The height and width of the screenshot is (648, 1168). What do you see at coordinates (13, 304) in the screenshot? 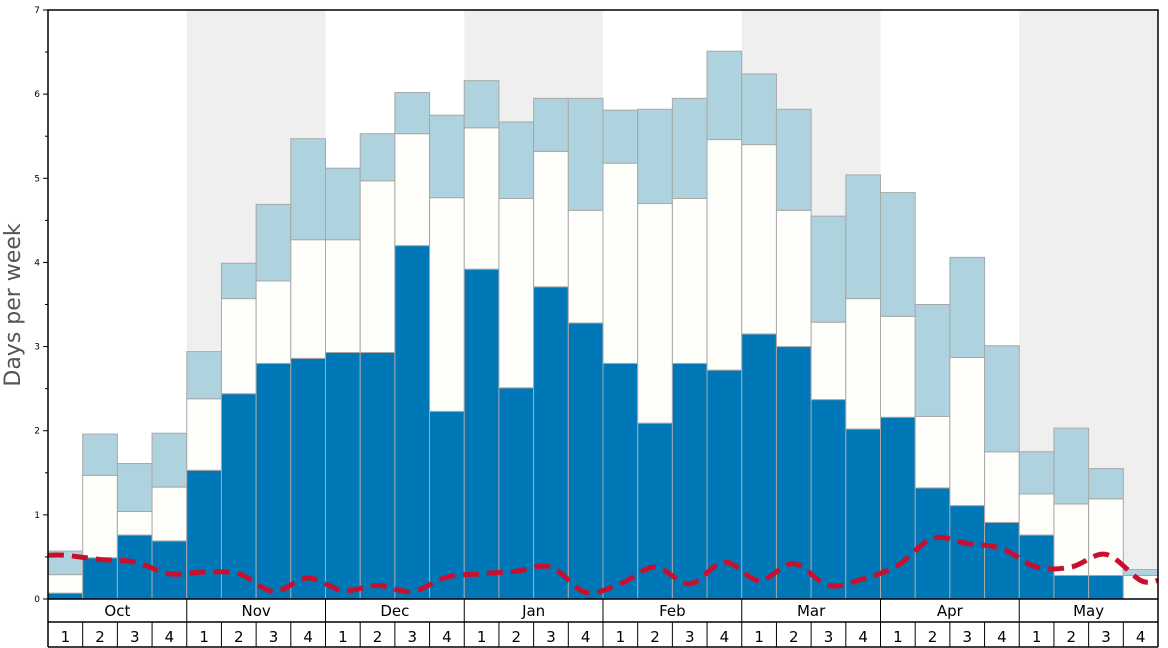
I see `y-axis-label: Days per week` at bounding box center [13, 304].